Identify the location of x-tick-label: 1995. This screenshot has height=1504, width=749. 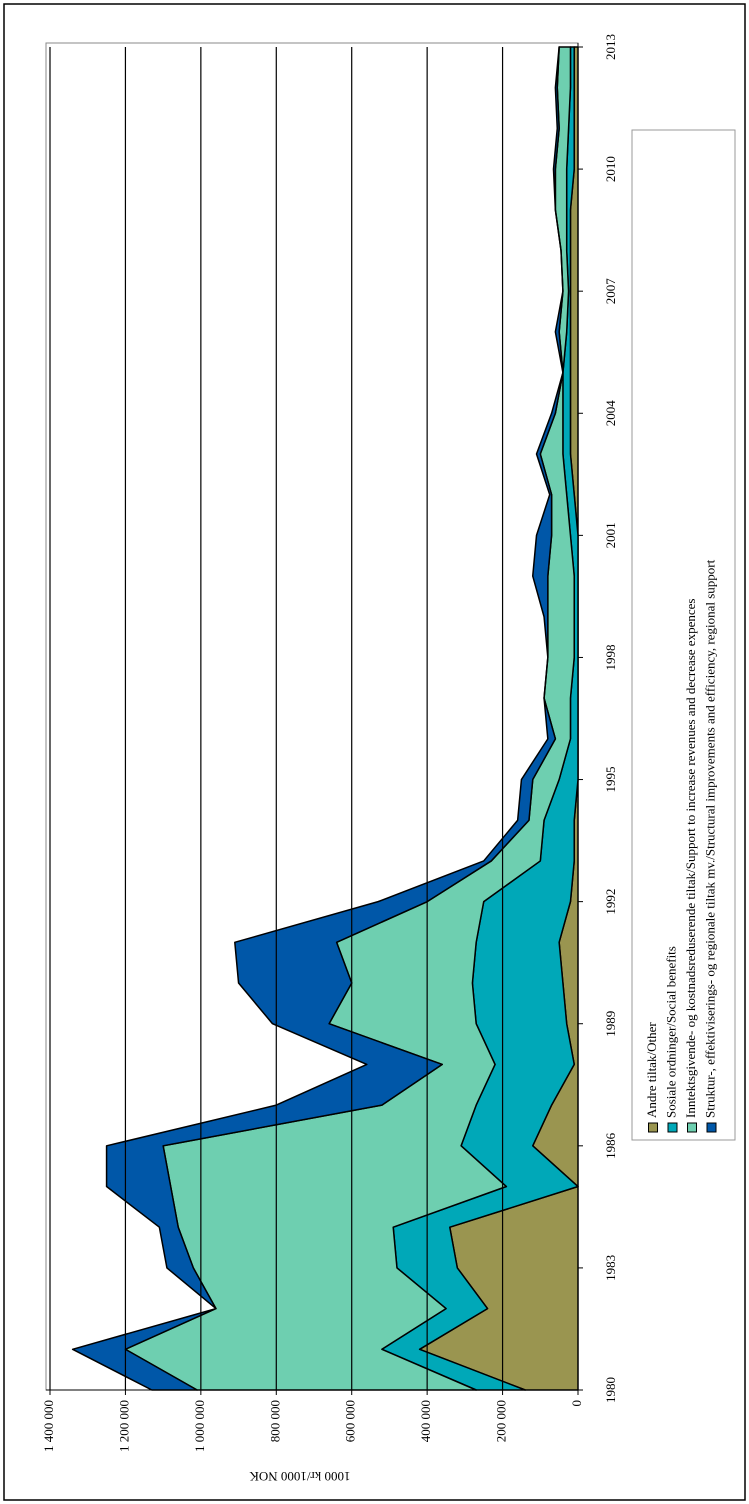
(610, 780).